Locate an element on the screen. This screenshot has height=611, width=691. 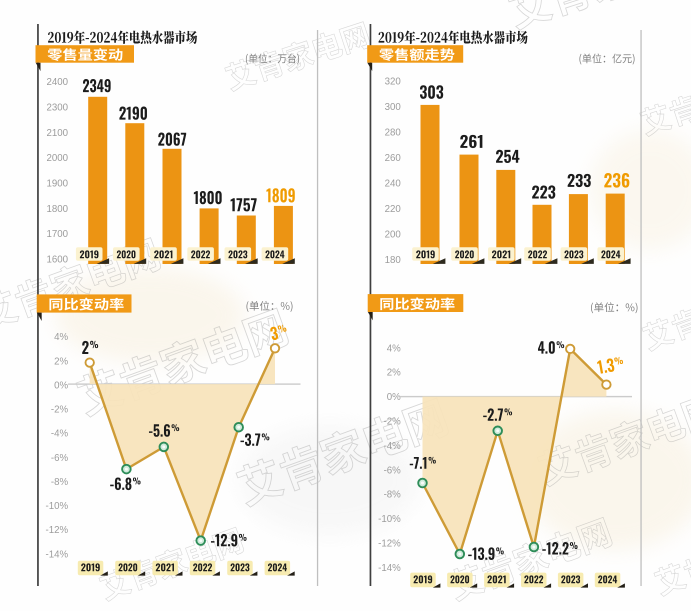
svg-text: 2400 is located at coordinates (57, 82).